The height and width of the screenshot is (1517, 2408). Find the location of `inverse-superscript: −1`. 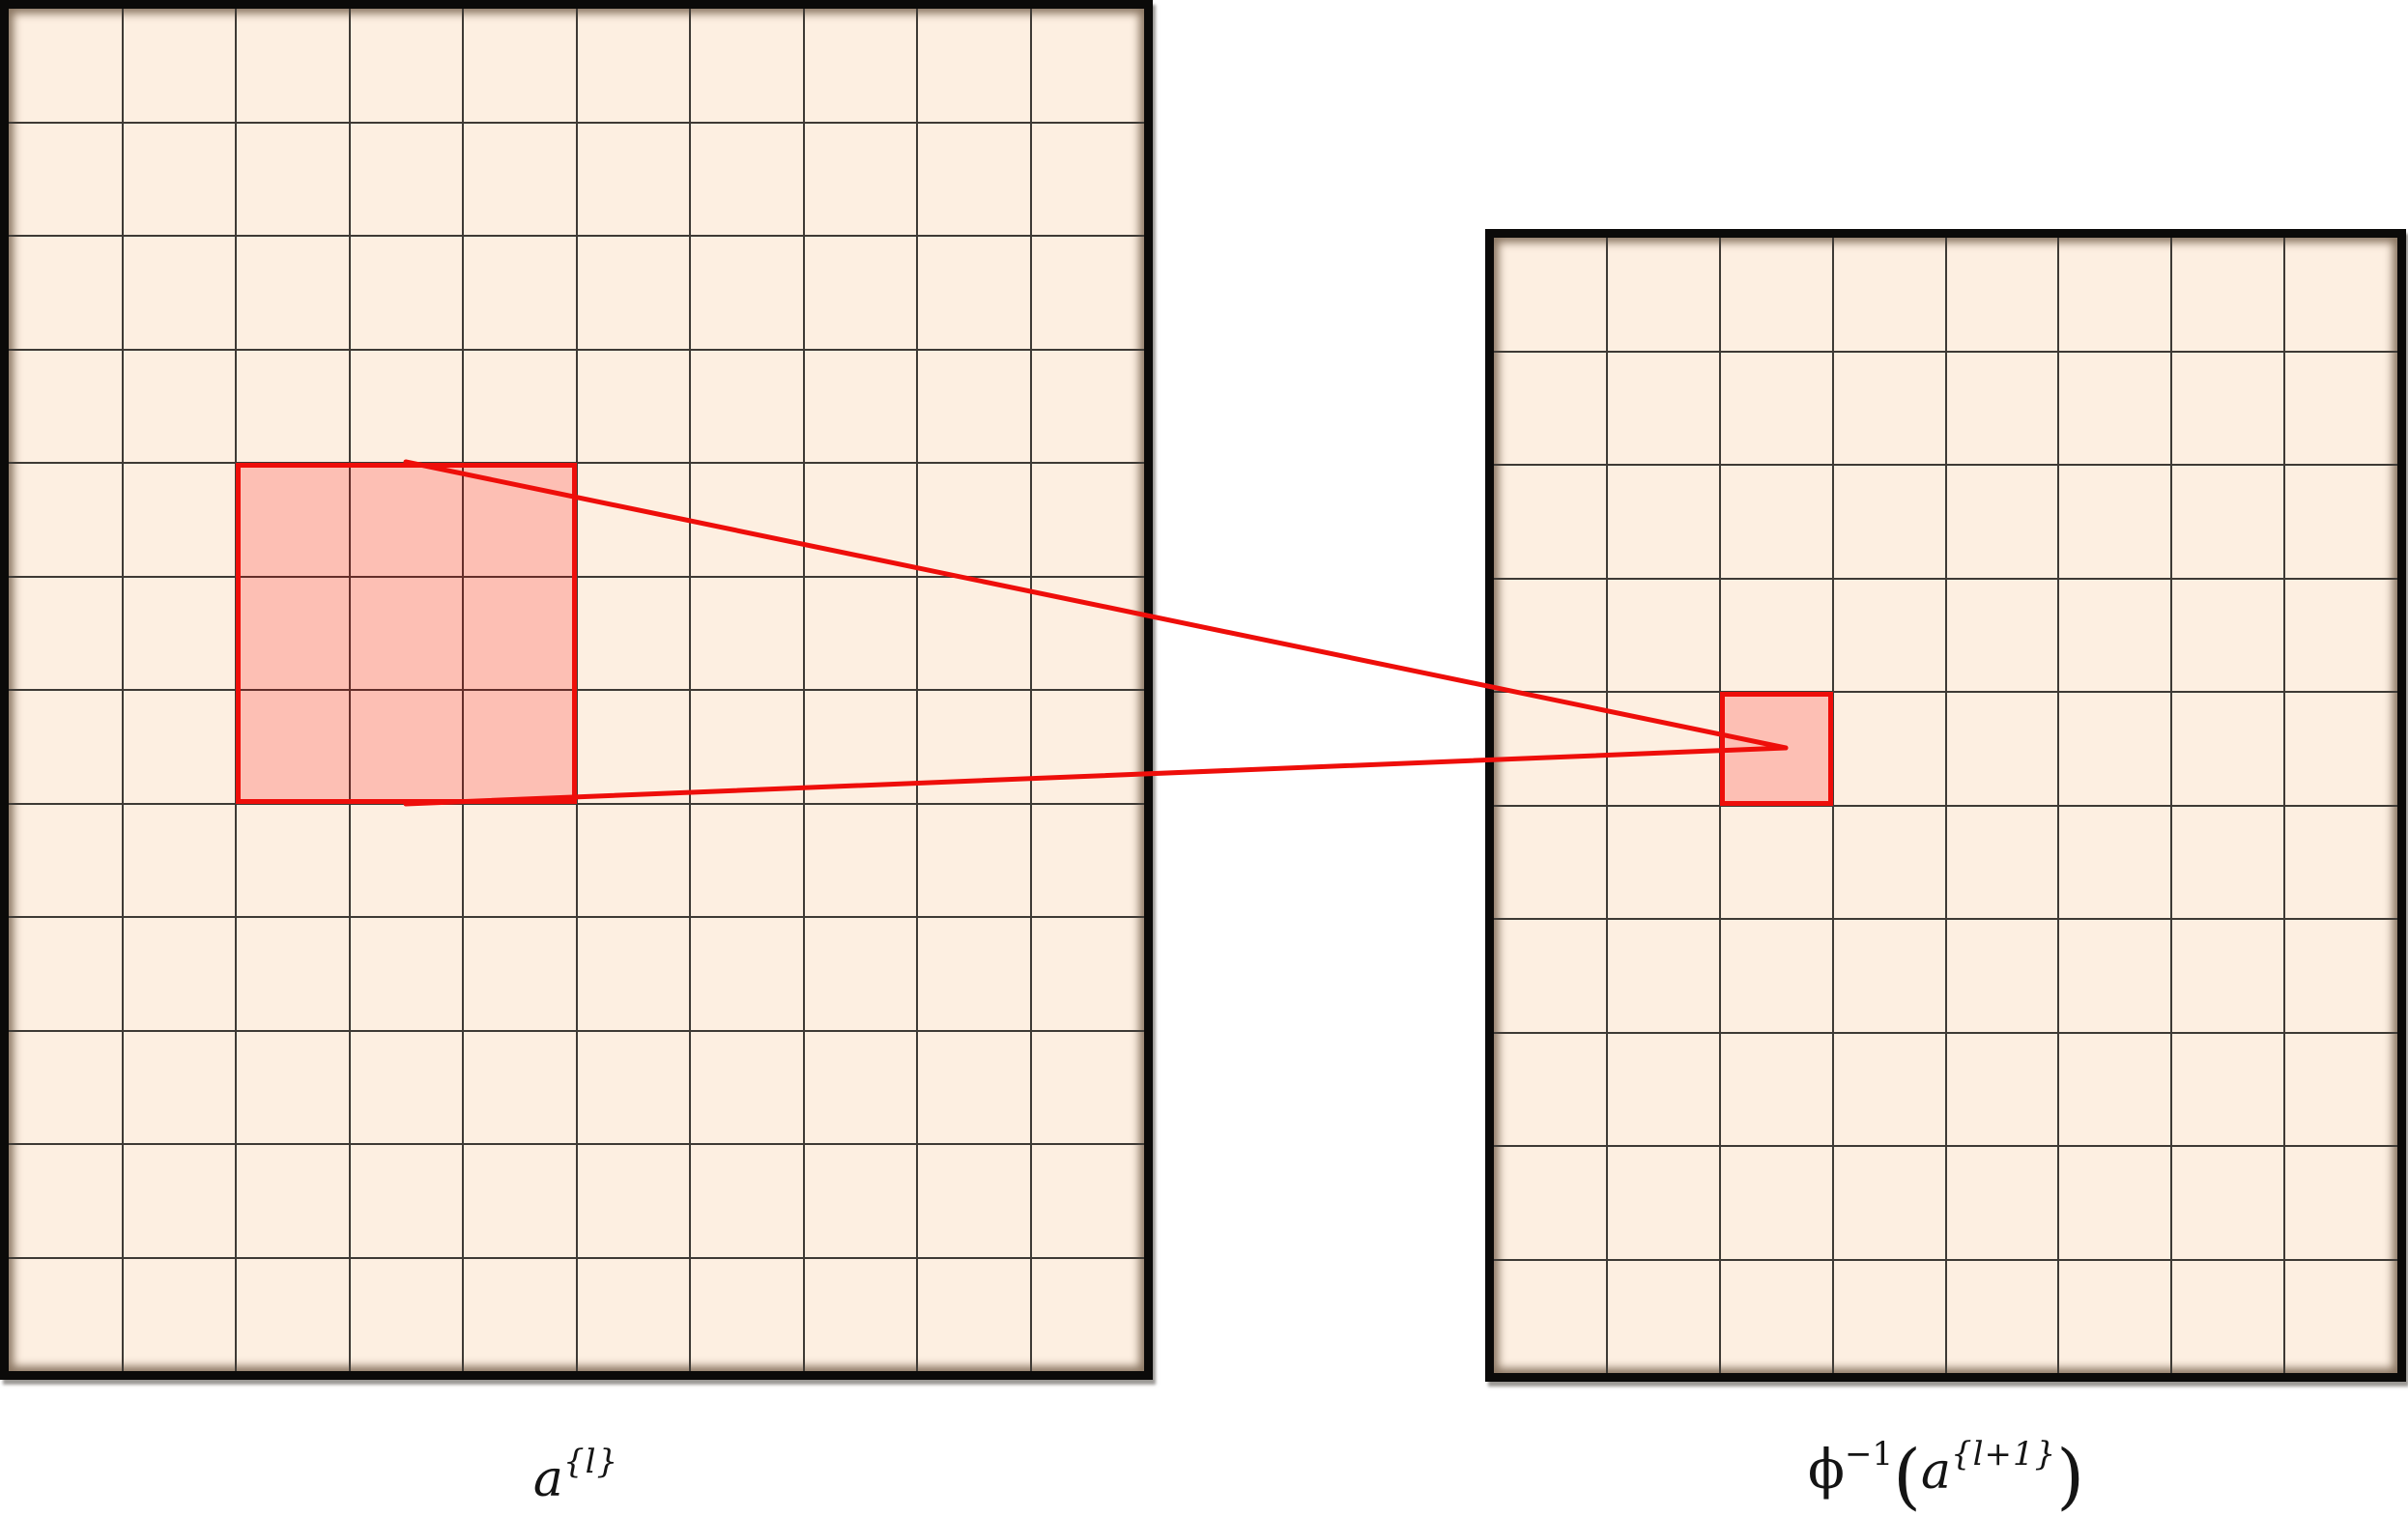

inverse-superscript: −1 is located at coordinates (1870, 1454).